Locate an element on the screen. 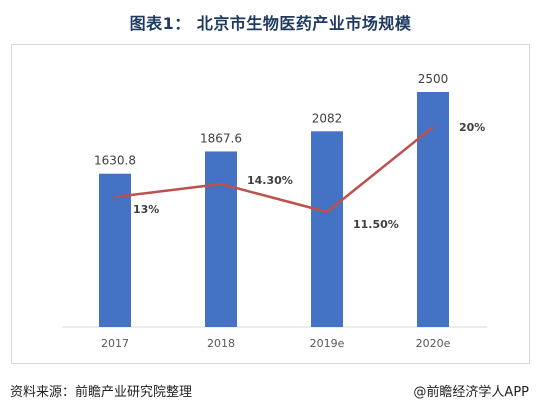 The height and width of the screenshot is (410, 541). growth-label: 13% is located at coordinates (146, 209).